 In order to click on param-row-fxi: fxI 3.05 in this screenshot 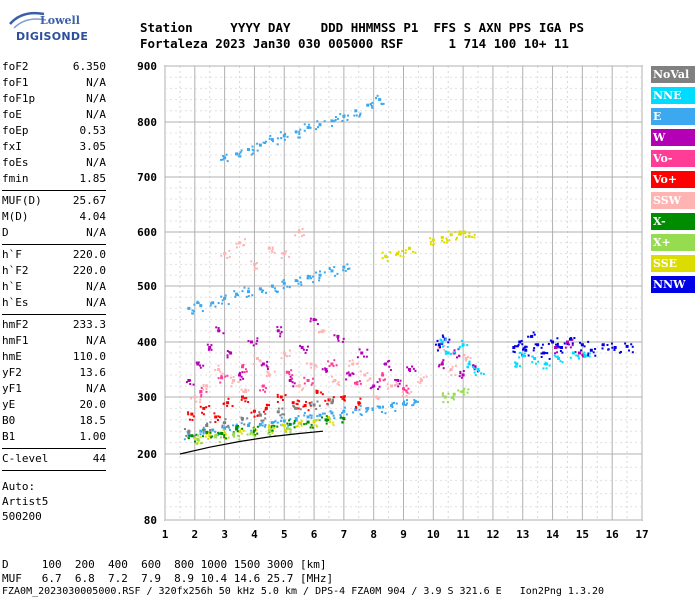, I will do `click(54, 148)`.